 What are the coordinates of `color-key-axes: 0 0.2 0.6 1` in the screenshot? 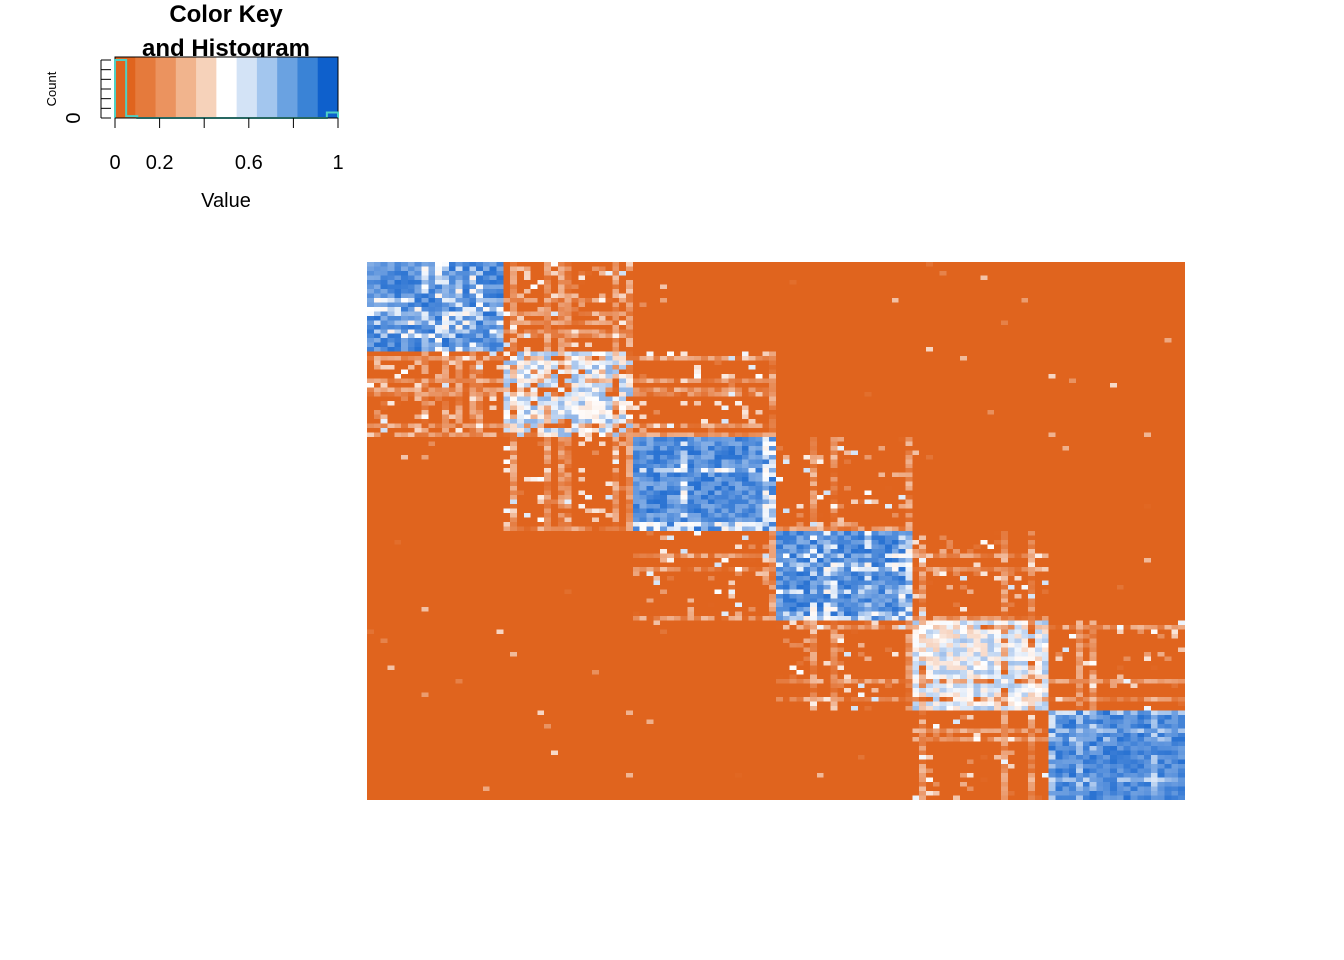 It's located at (222, 116).